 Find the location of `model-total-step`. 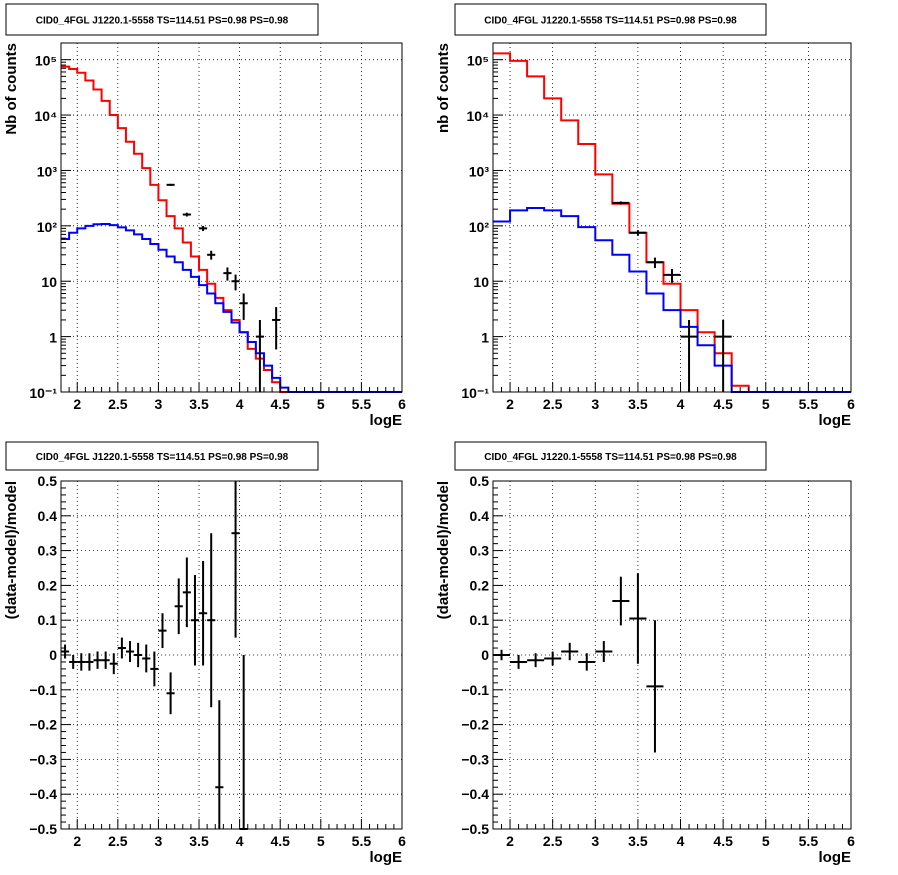

model-total-step is located at coordinates (231, 229).